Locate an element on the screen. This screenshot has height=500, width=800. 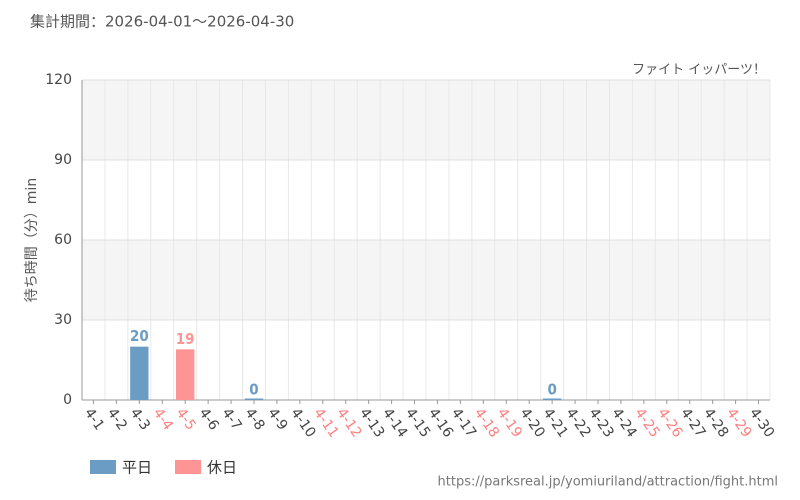
x-tick-label: 4-27 is located at coordinates (692, 422).